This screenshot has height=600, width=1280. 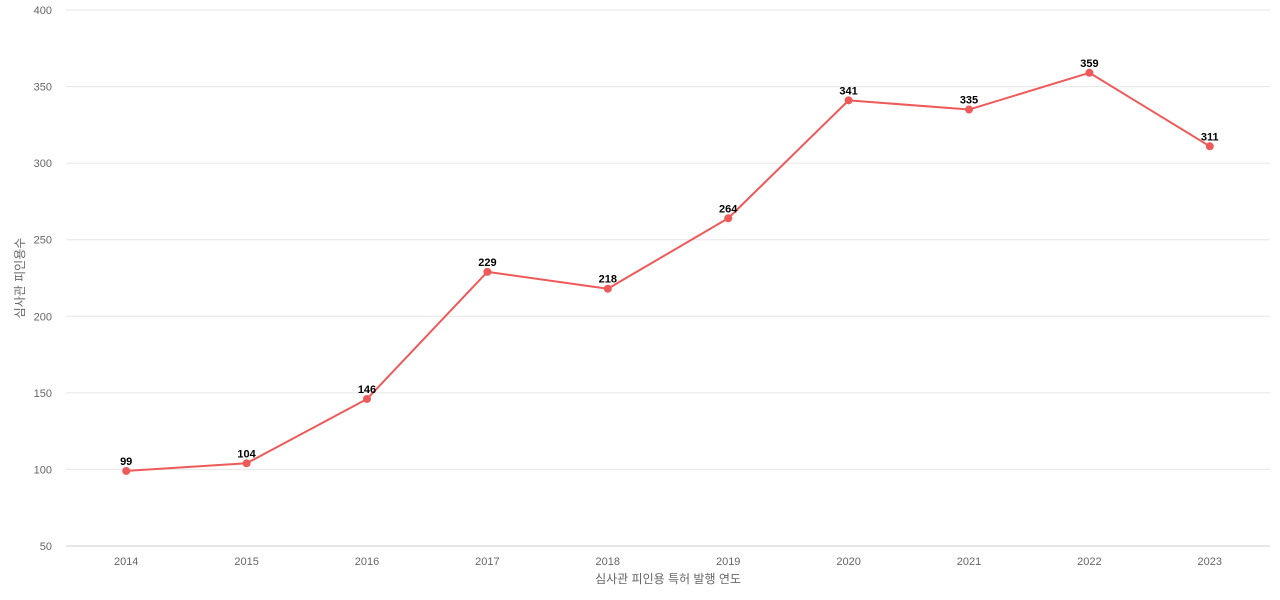 What do you see at coordinates (43, 164) in the screenshot?
I see `y-tick-label-300: 300` at bounding box center [43, 164].